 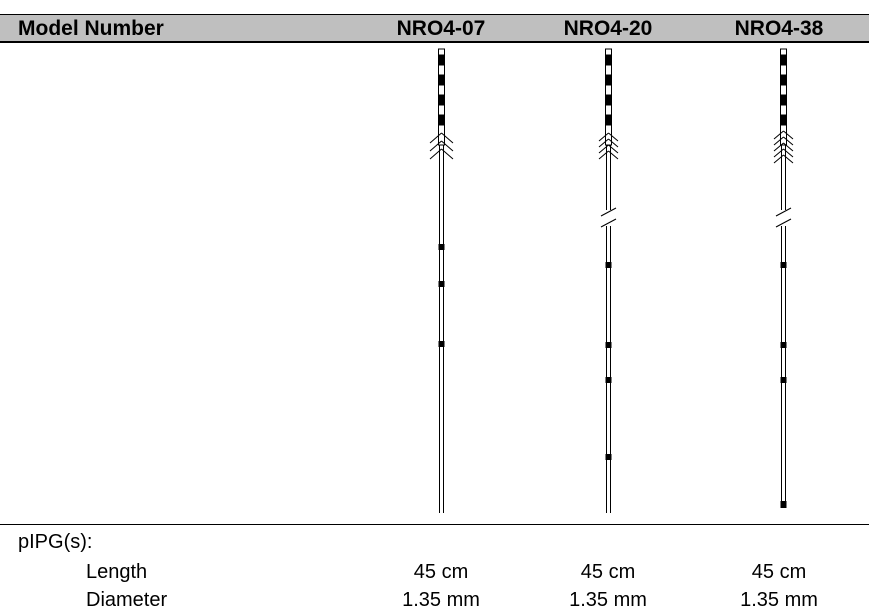 What do you see at coordinates (55, 542) in the screenshot?
I see `pipg-group-label: pIPG(s):` at bounding box center [55, 542].